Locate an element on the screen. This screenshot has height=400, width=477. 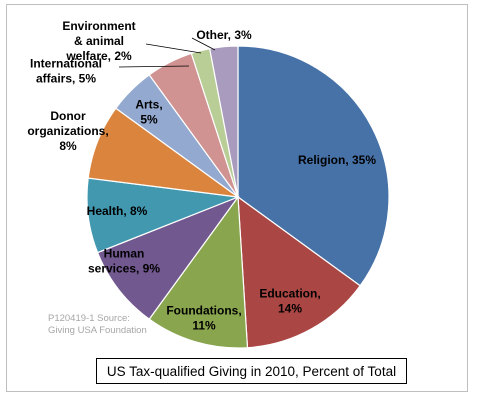
slice-label-environment-animal-welfare: Environment & animal welfare, 2% is located at coordinates (98, 41).